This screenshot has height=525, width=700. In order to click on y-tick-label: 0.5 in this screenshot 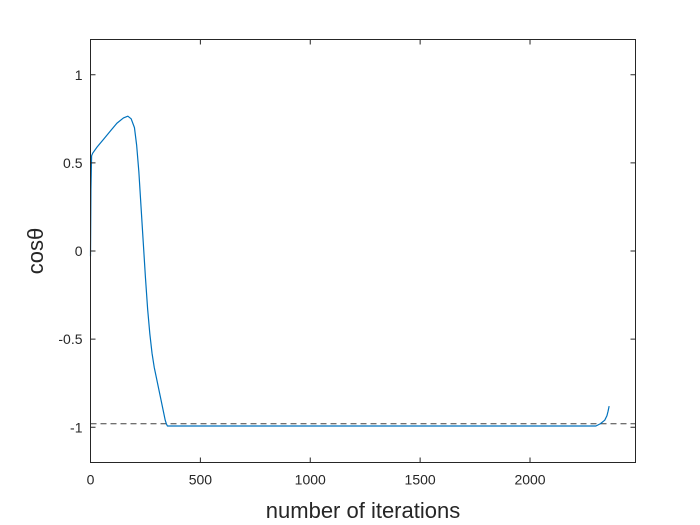, I will do `click(73, 163)`.